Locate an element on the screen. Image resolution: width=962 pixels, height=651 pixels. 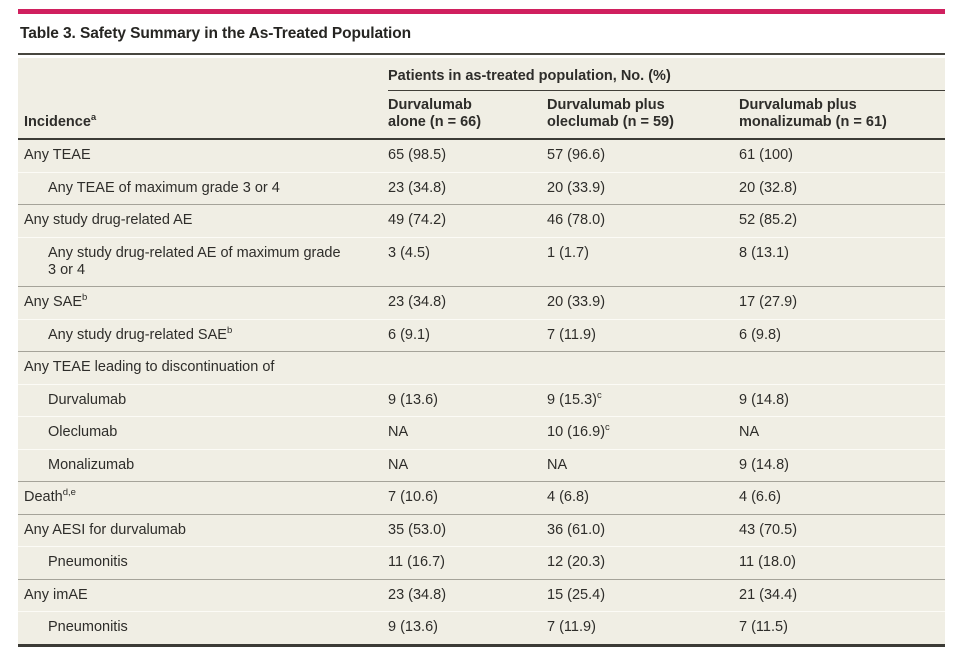
cell-value: 3 (4.5) is located at coordinates (409, 252).